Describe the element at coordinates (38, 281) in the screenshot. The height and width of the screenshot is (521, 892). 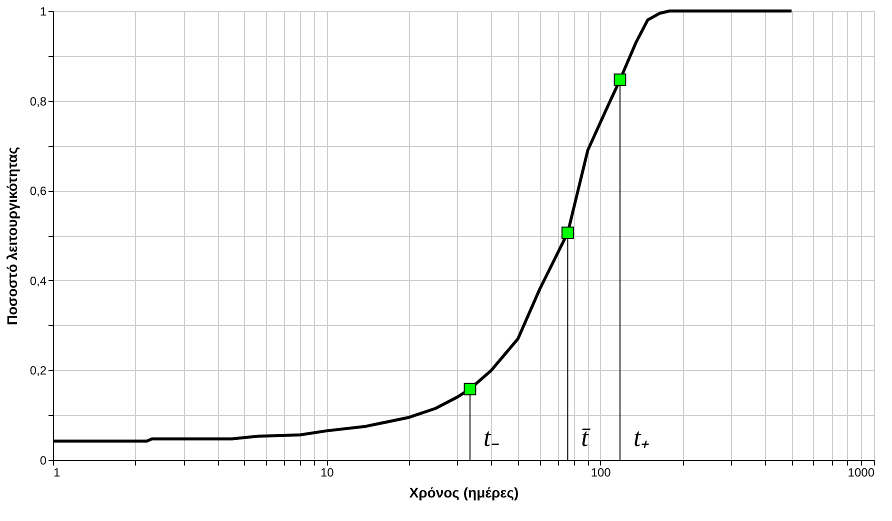
I see `y-tick-label: 0,4` at that location.